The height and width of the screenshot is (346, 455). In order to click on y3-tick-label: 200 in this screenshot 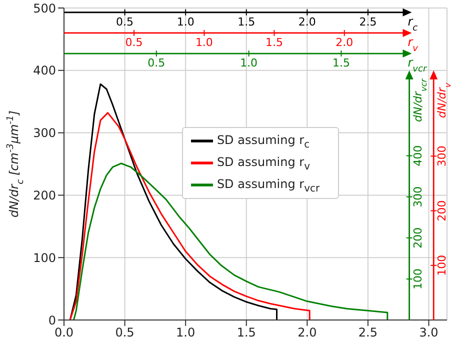, I will do `click(442, 211)`.